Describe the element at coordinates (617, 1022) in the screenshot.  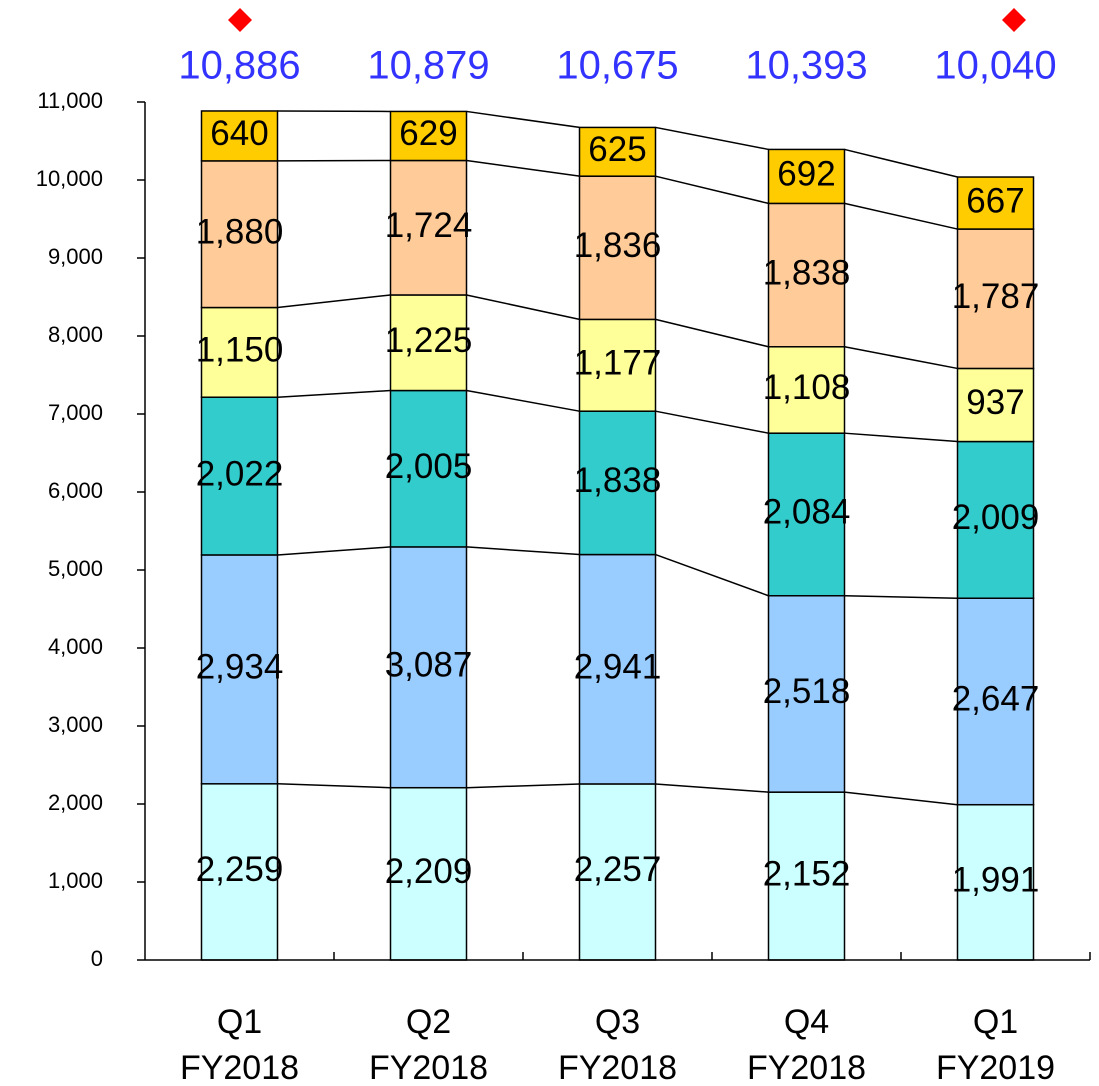
I see `x-tick-label: Q3` at that location.